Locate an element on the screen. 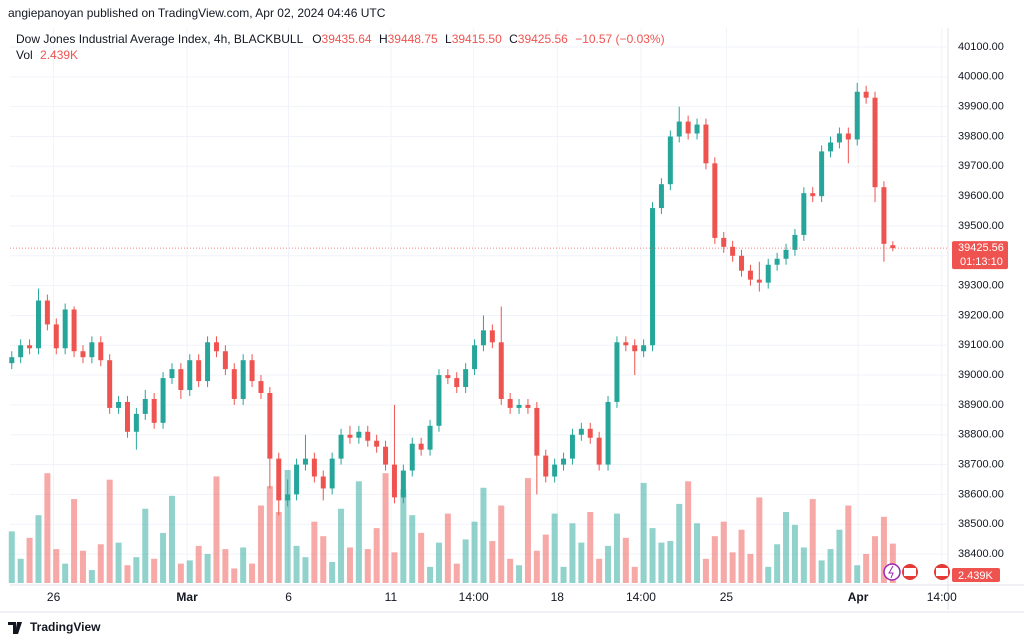 This screenshot has height=643, width=1024. y-tick-label: 38700.00 is located at coordinates (981, 464).